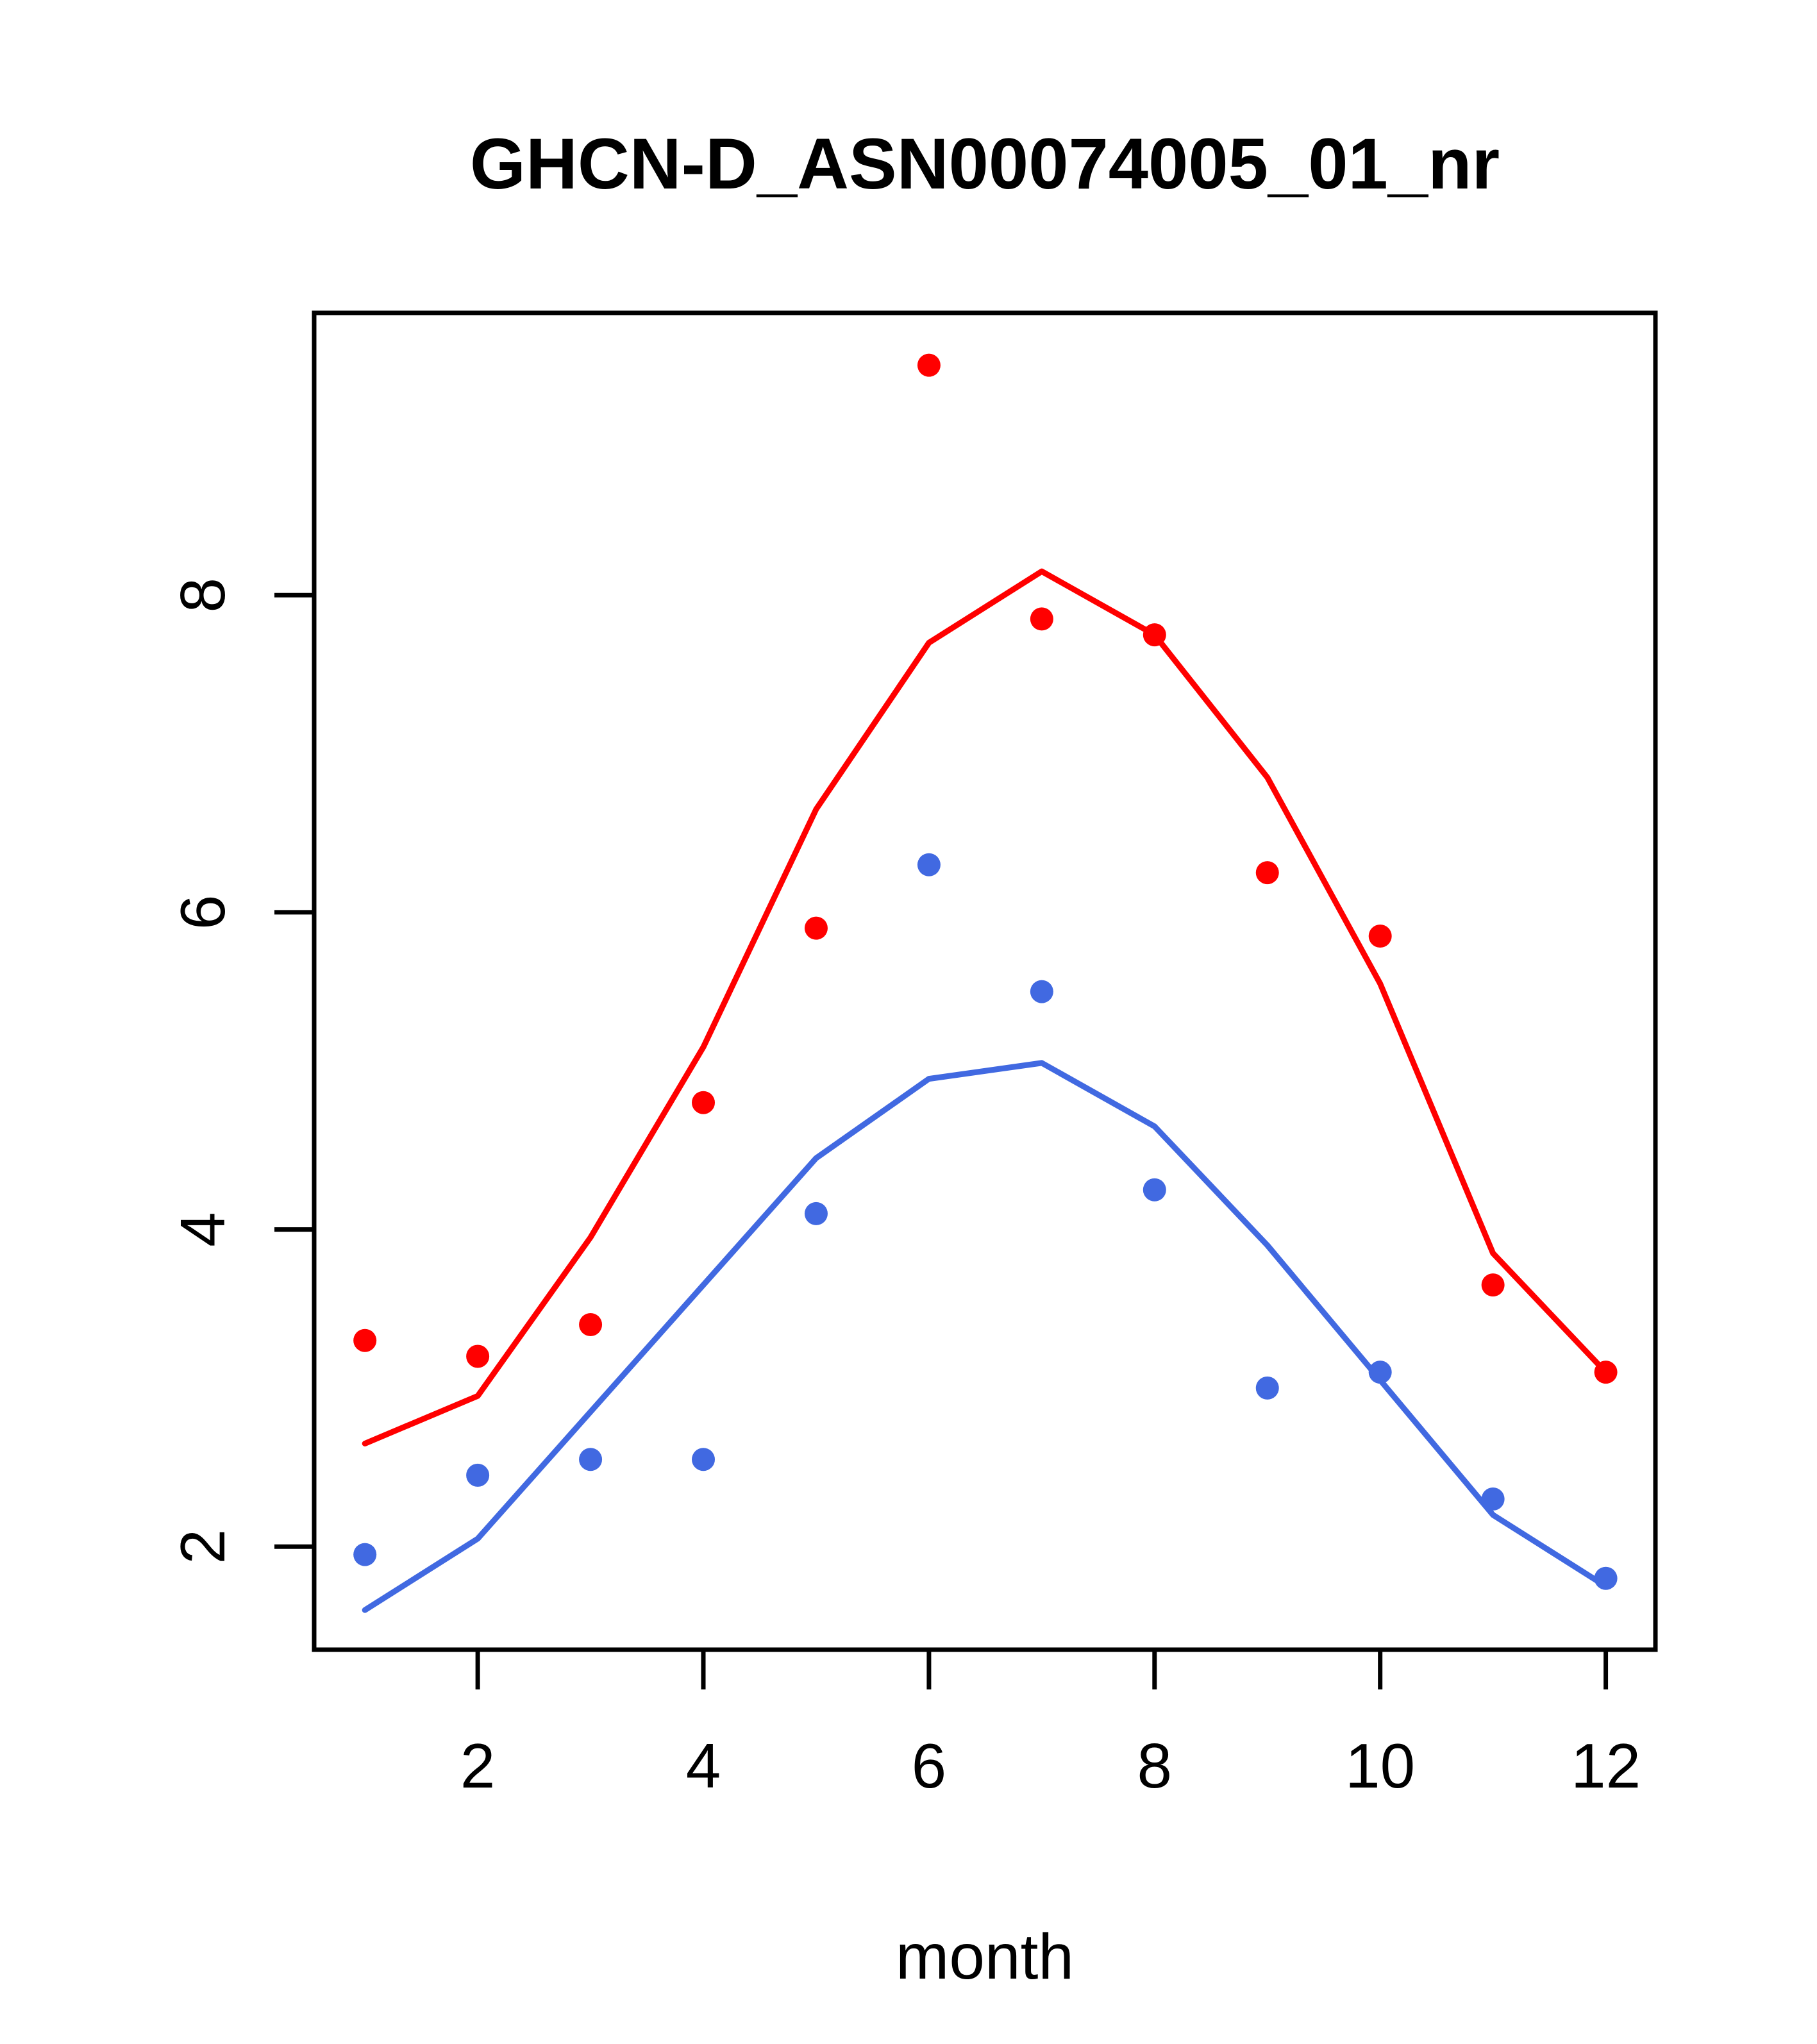  I want to click on x-axis-tick-label: 8, so click(1155, 1765).